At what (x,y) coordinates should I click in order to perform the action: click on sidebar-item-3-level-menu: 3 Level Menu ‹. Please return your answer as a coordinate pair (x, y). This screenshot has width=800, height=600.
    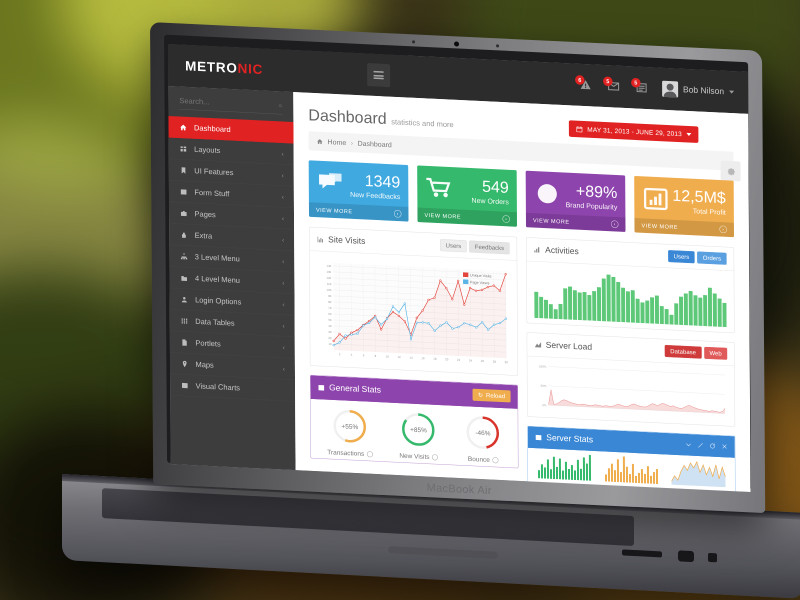
    Looking at the image, I should click on (232, 259).